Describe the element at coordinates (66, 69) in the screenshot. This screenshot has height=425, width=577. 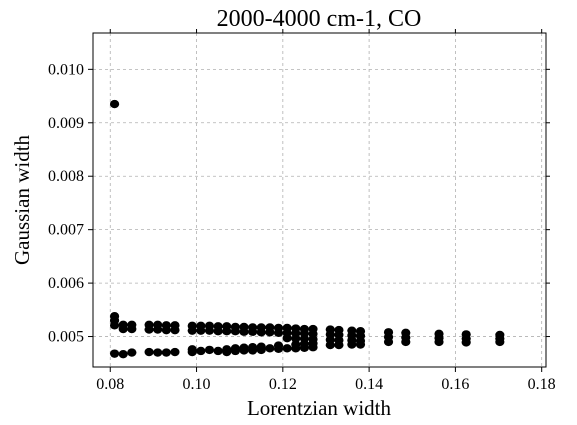
I see `y-tick-label: 0.010` at that location.